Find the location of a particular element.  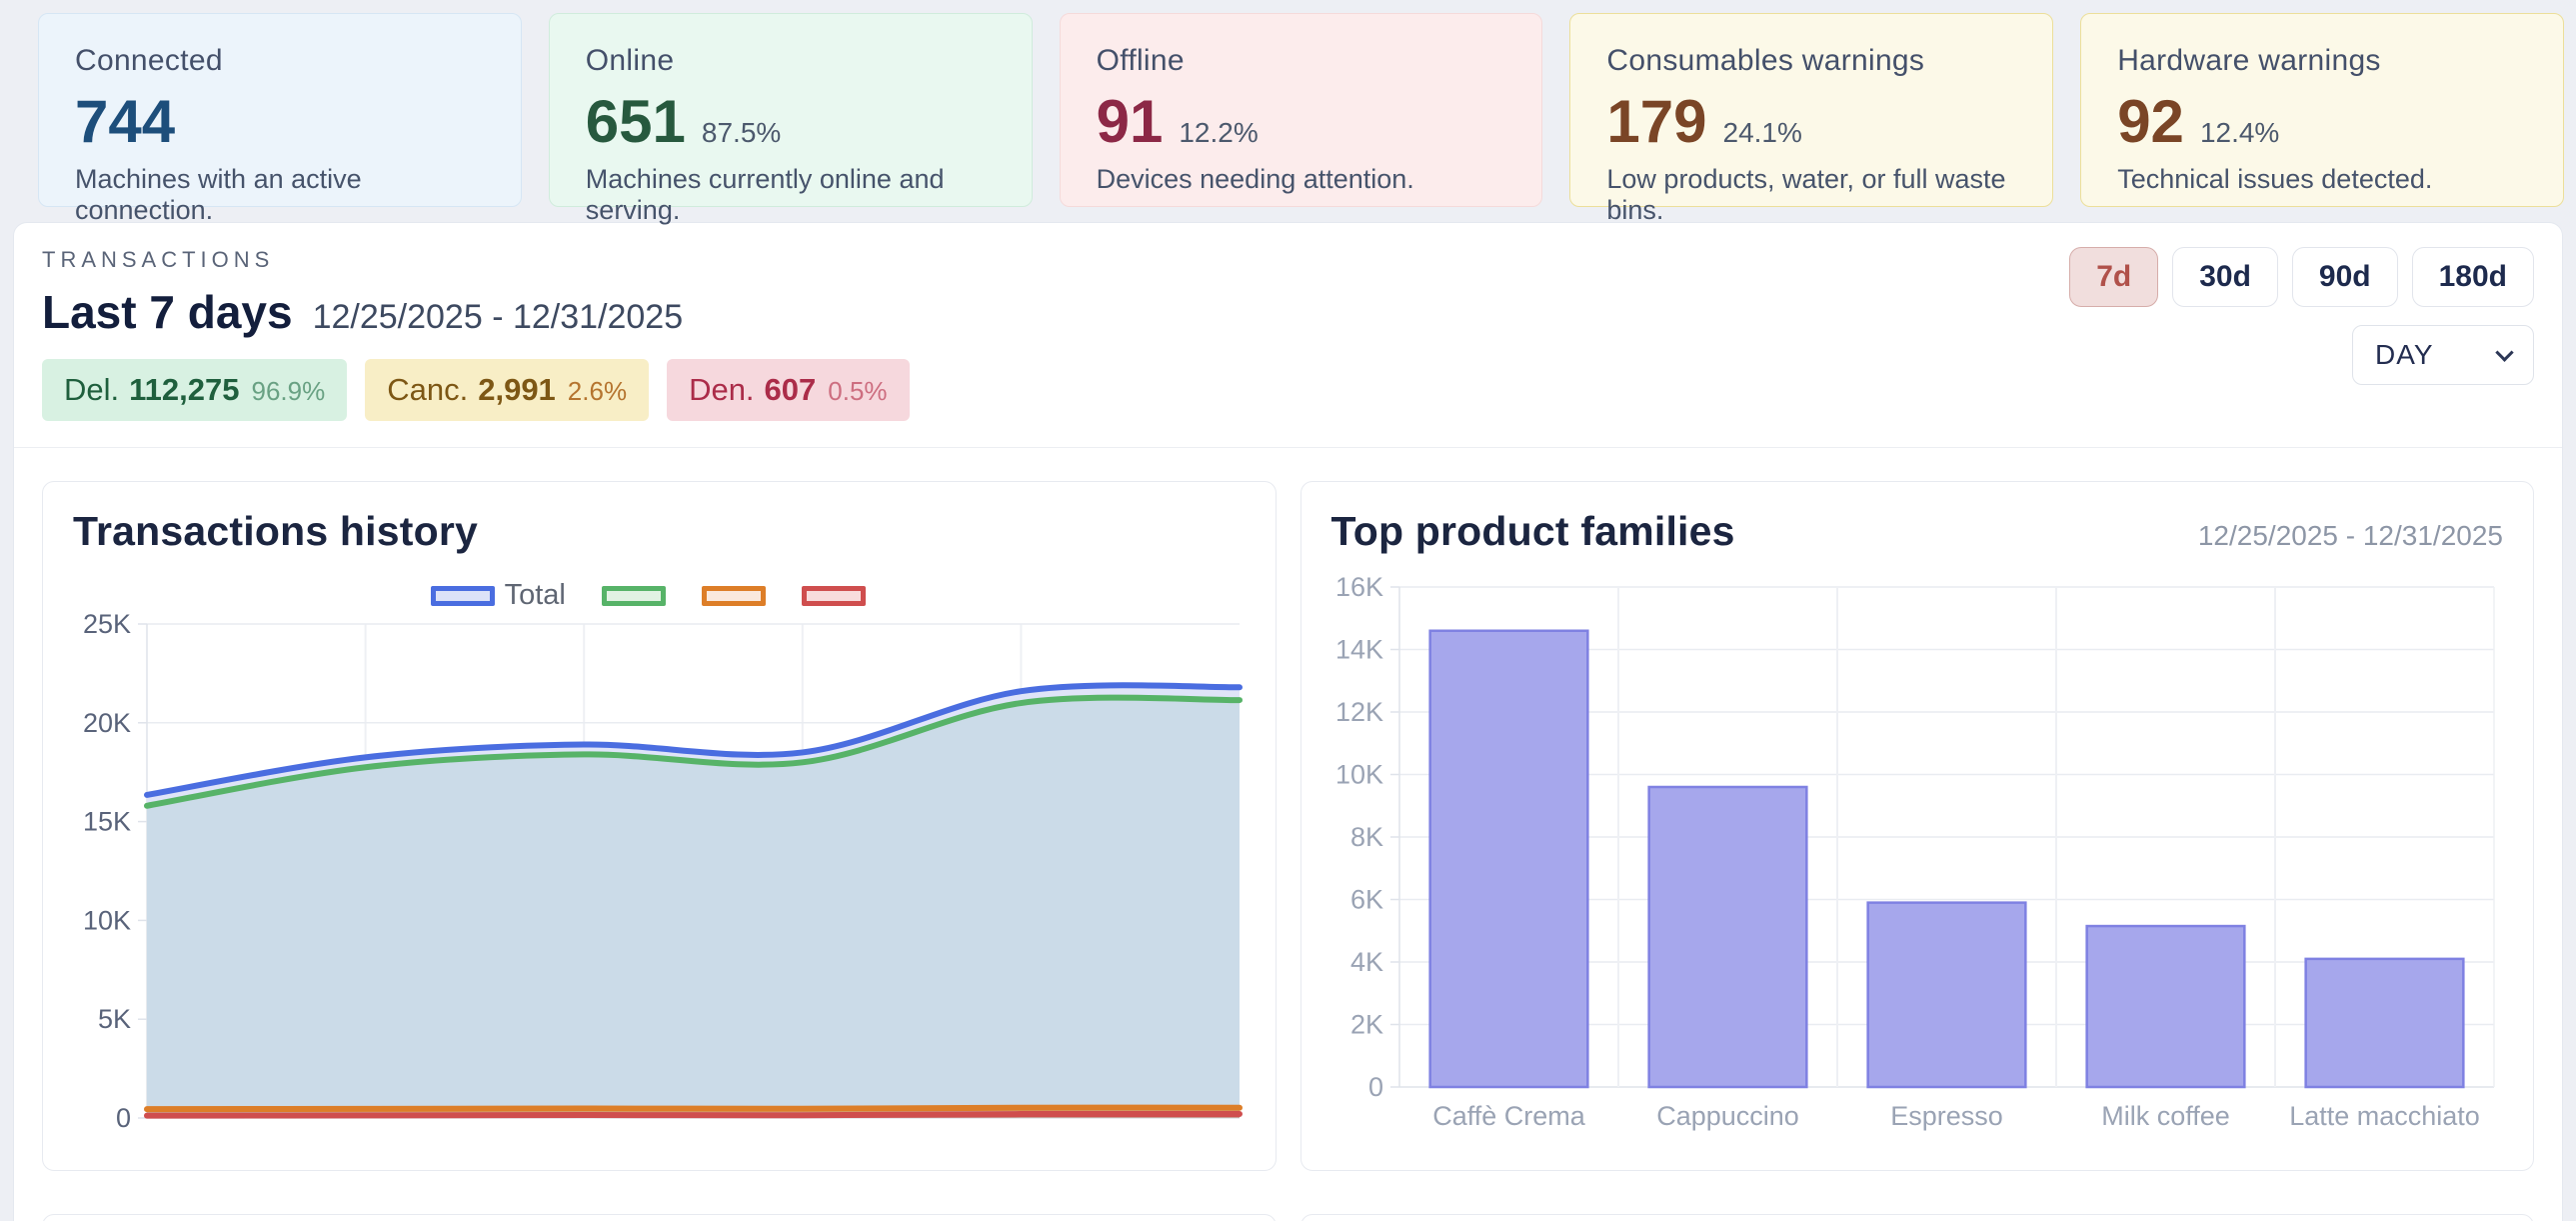

svg-text: 2K is located at coordinates (1365, 1025).